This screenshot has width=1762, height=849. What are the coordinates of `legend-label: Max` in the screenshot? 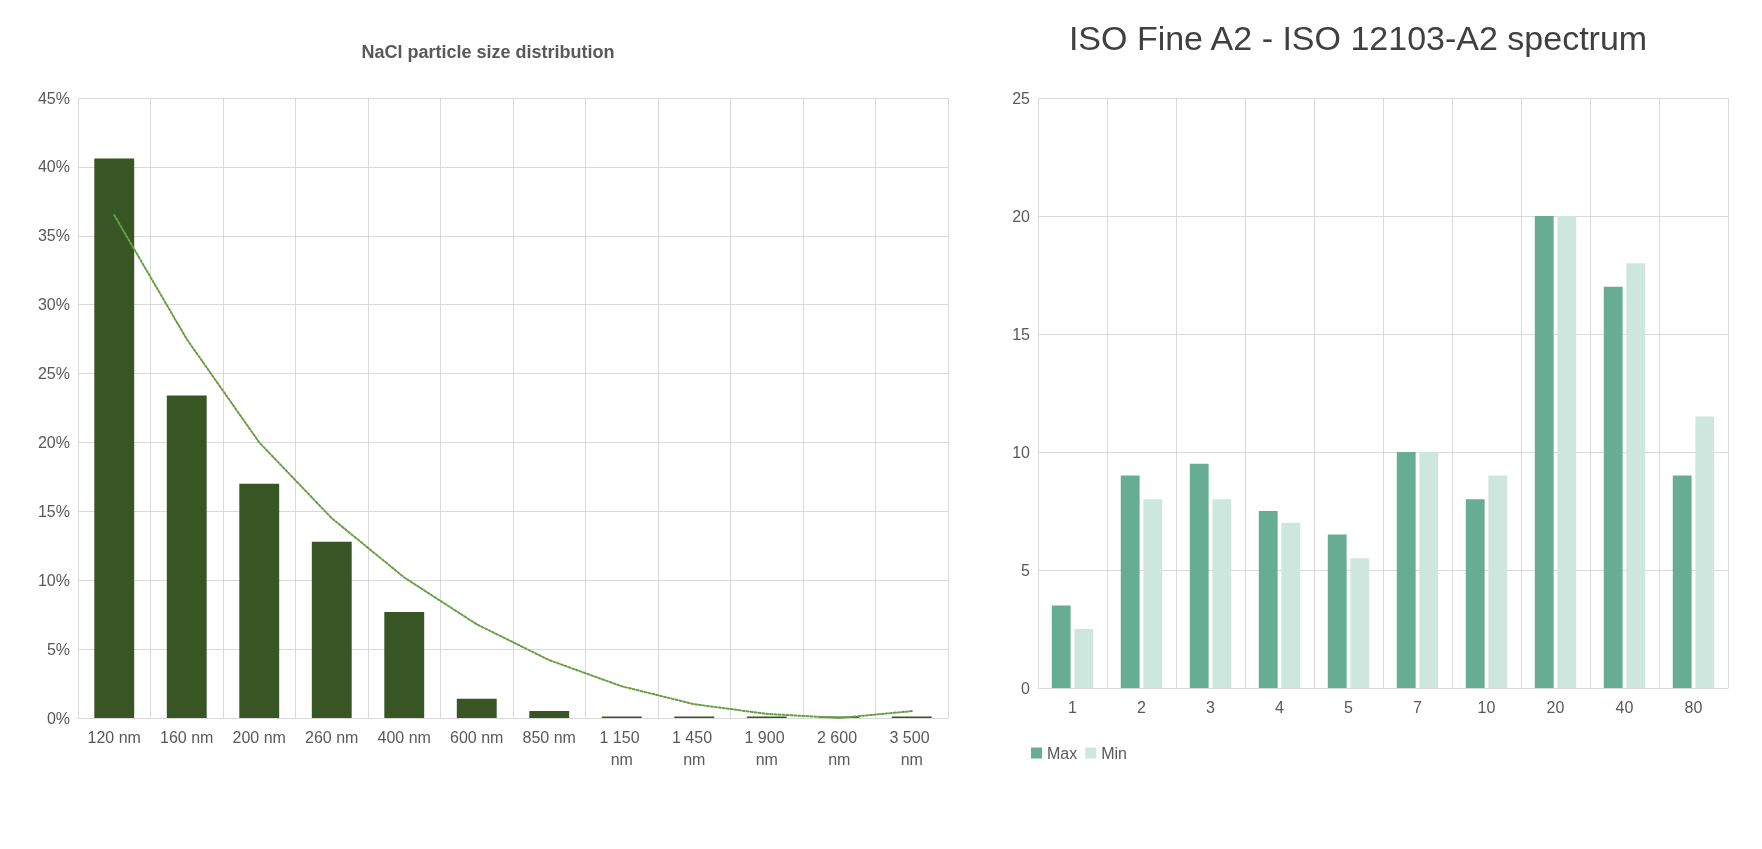 It's located at (1062, 753).